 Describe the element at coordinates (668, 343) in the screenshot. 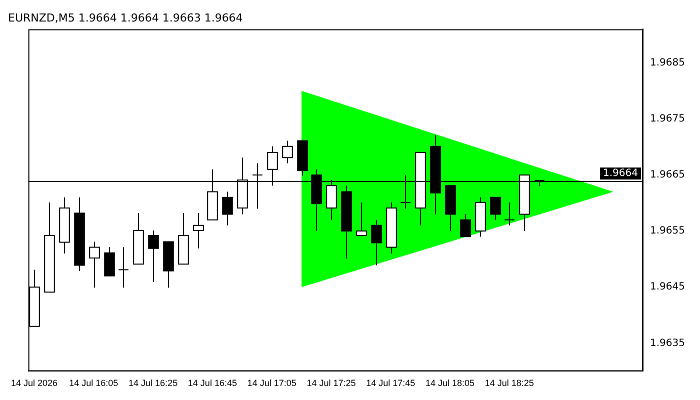

I see `y-tick-label: 1.9635` at that location.